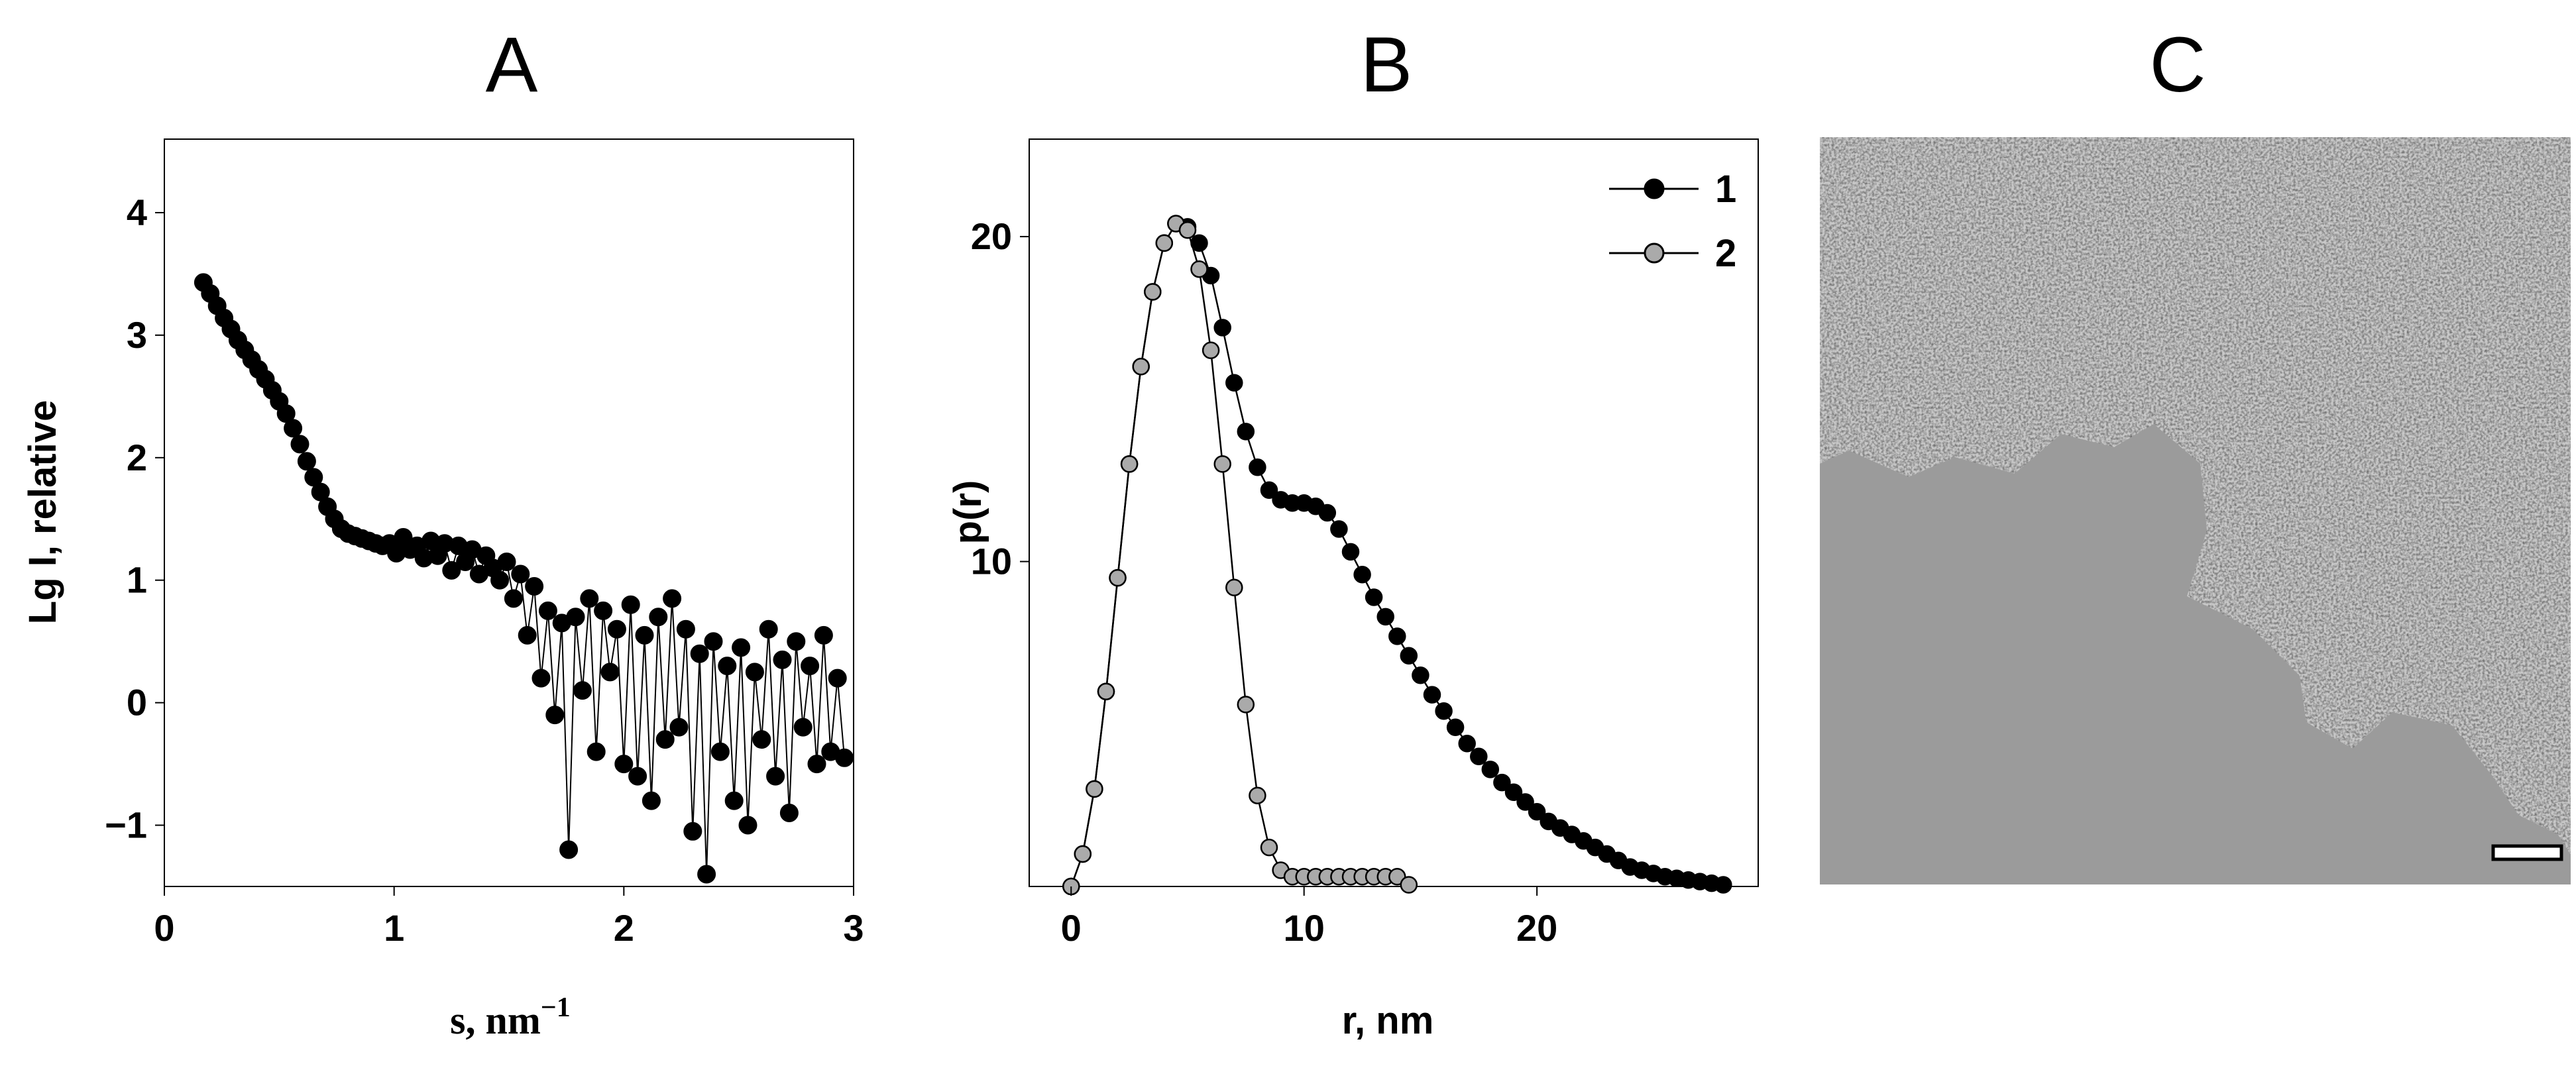  I want to click on chart-b-x-tick-label: 20, so click(1537, 928).